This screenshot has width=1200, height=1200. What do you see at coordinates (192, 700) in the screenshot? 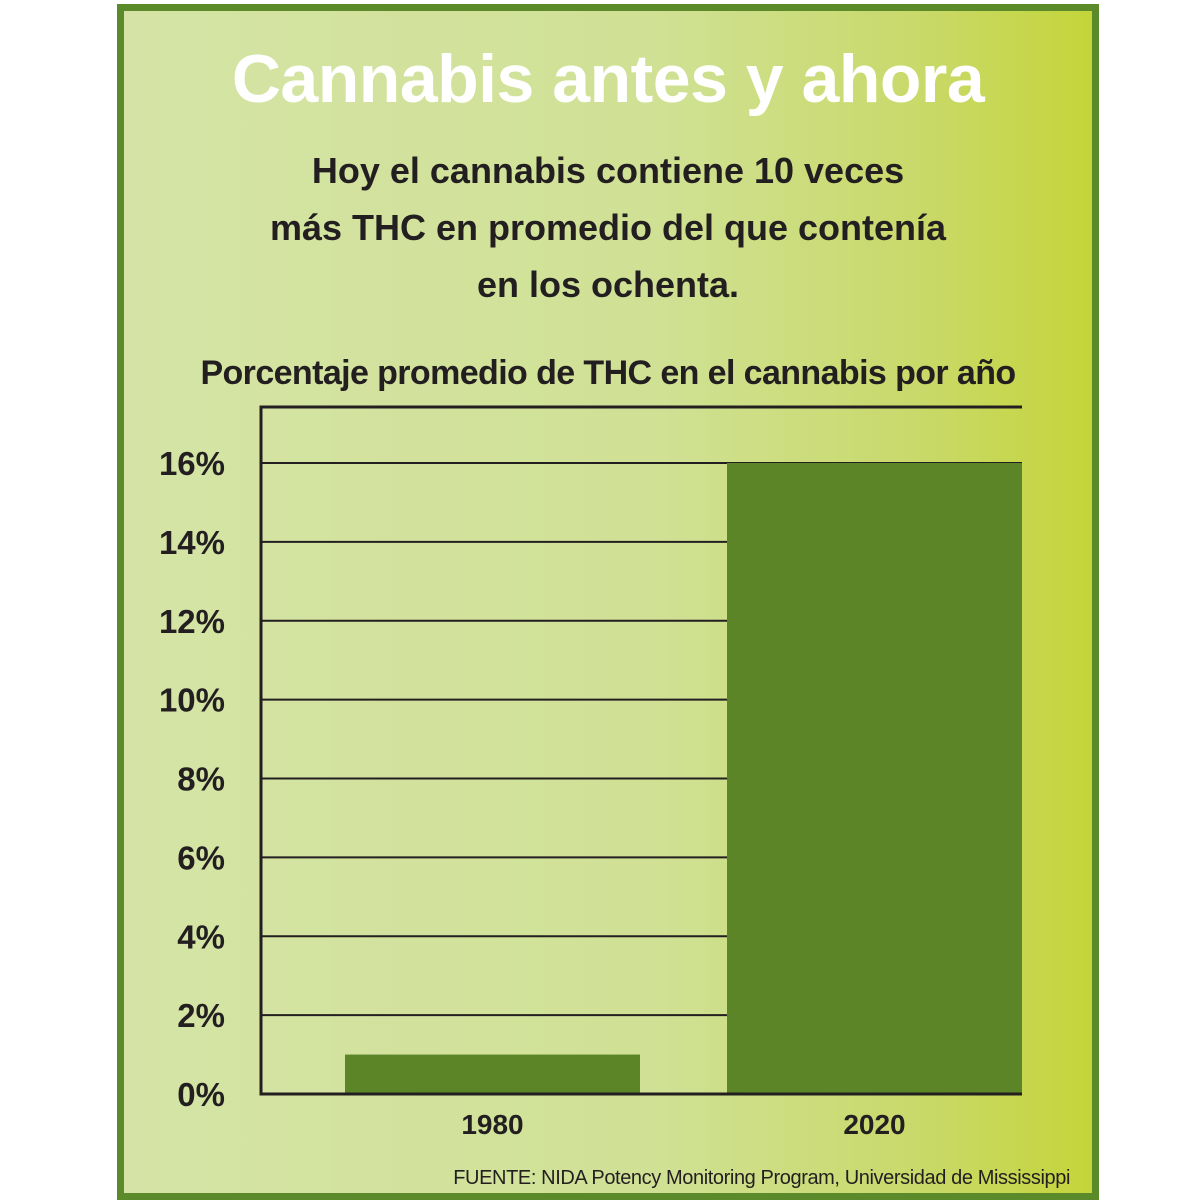
I see `y-tick-label: 10%` at bounding box center [192, 700].